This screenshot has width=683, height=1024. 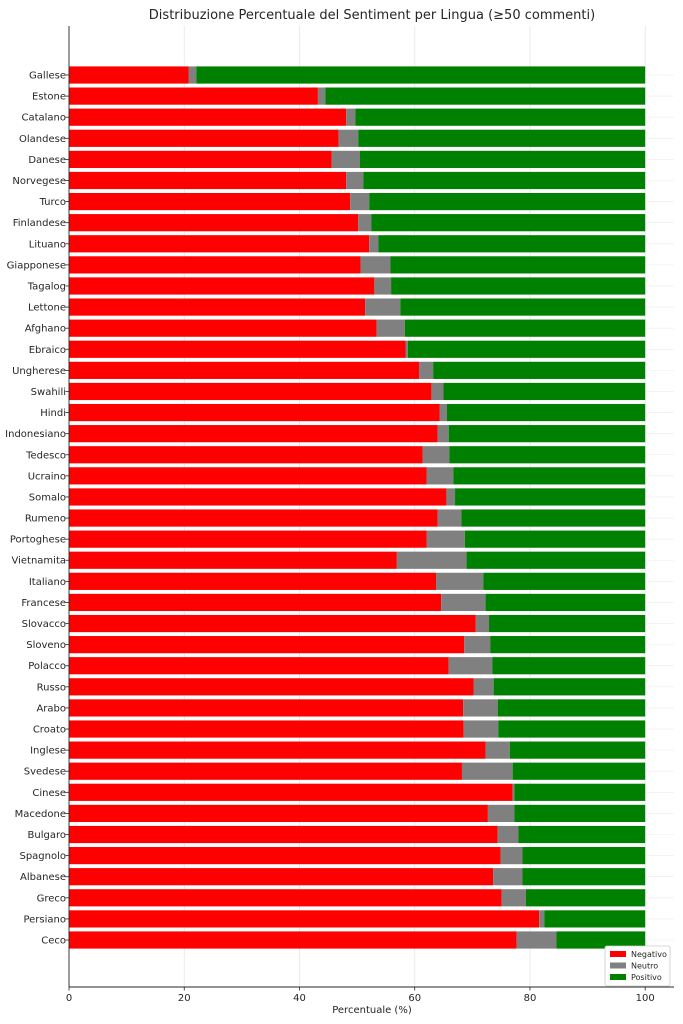 What do you see at coordinates (208, 117) in the screenshot?
I see `bar-negativo: Catalano — Negativo: 48.1` at bounding box center [208, 117].